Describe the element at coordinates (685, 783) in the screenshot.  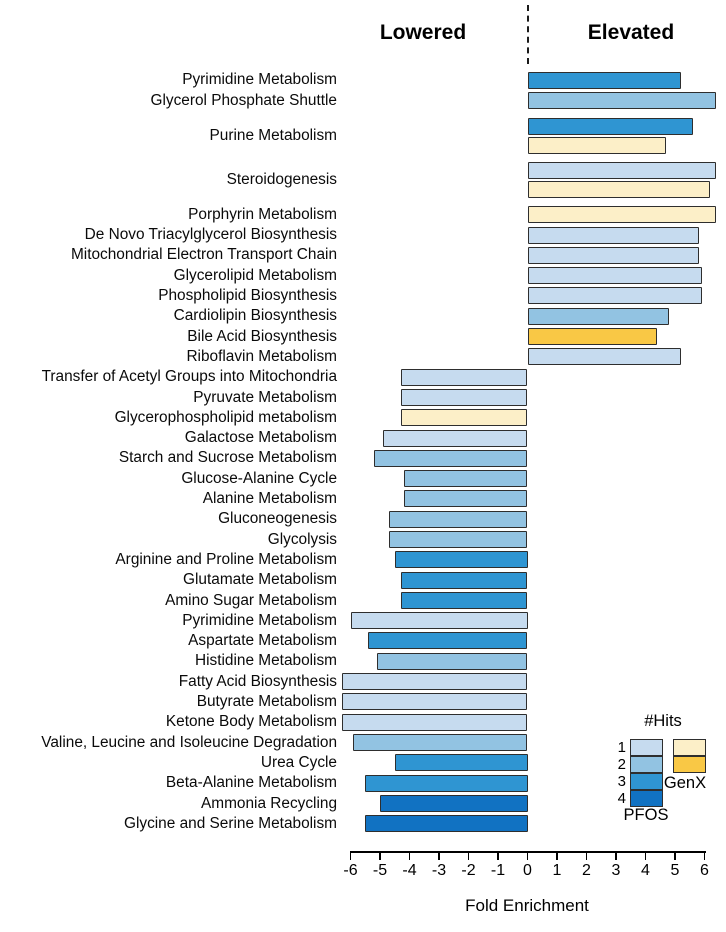
I see `legend-genx-label: GenX` at that location.